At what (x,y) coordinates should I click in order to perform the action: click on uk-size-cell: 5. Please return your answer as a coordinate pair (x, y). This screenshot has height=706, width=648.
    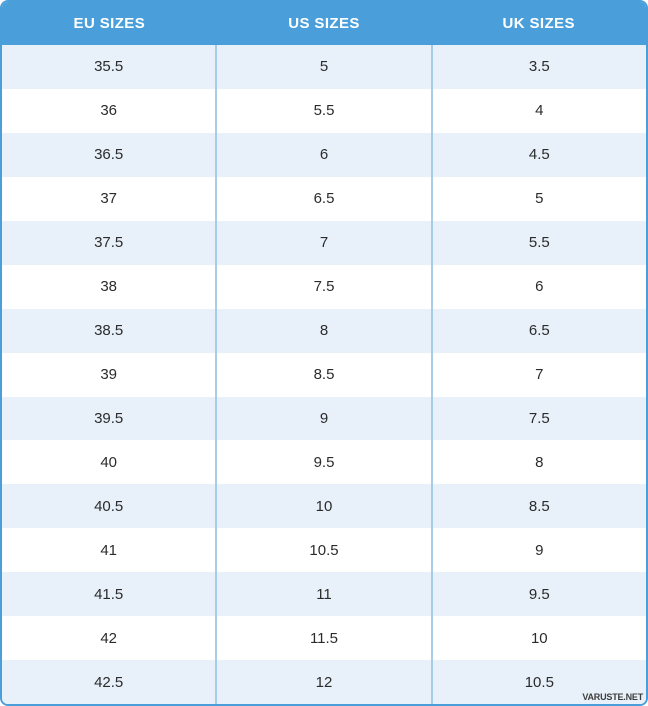
    Looking at the image, I should click on (538, 198).